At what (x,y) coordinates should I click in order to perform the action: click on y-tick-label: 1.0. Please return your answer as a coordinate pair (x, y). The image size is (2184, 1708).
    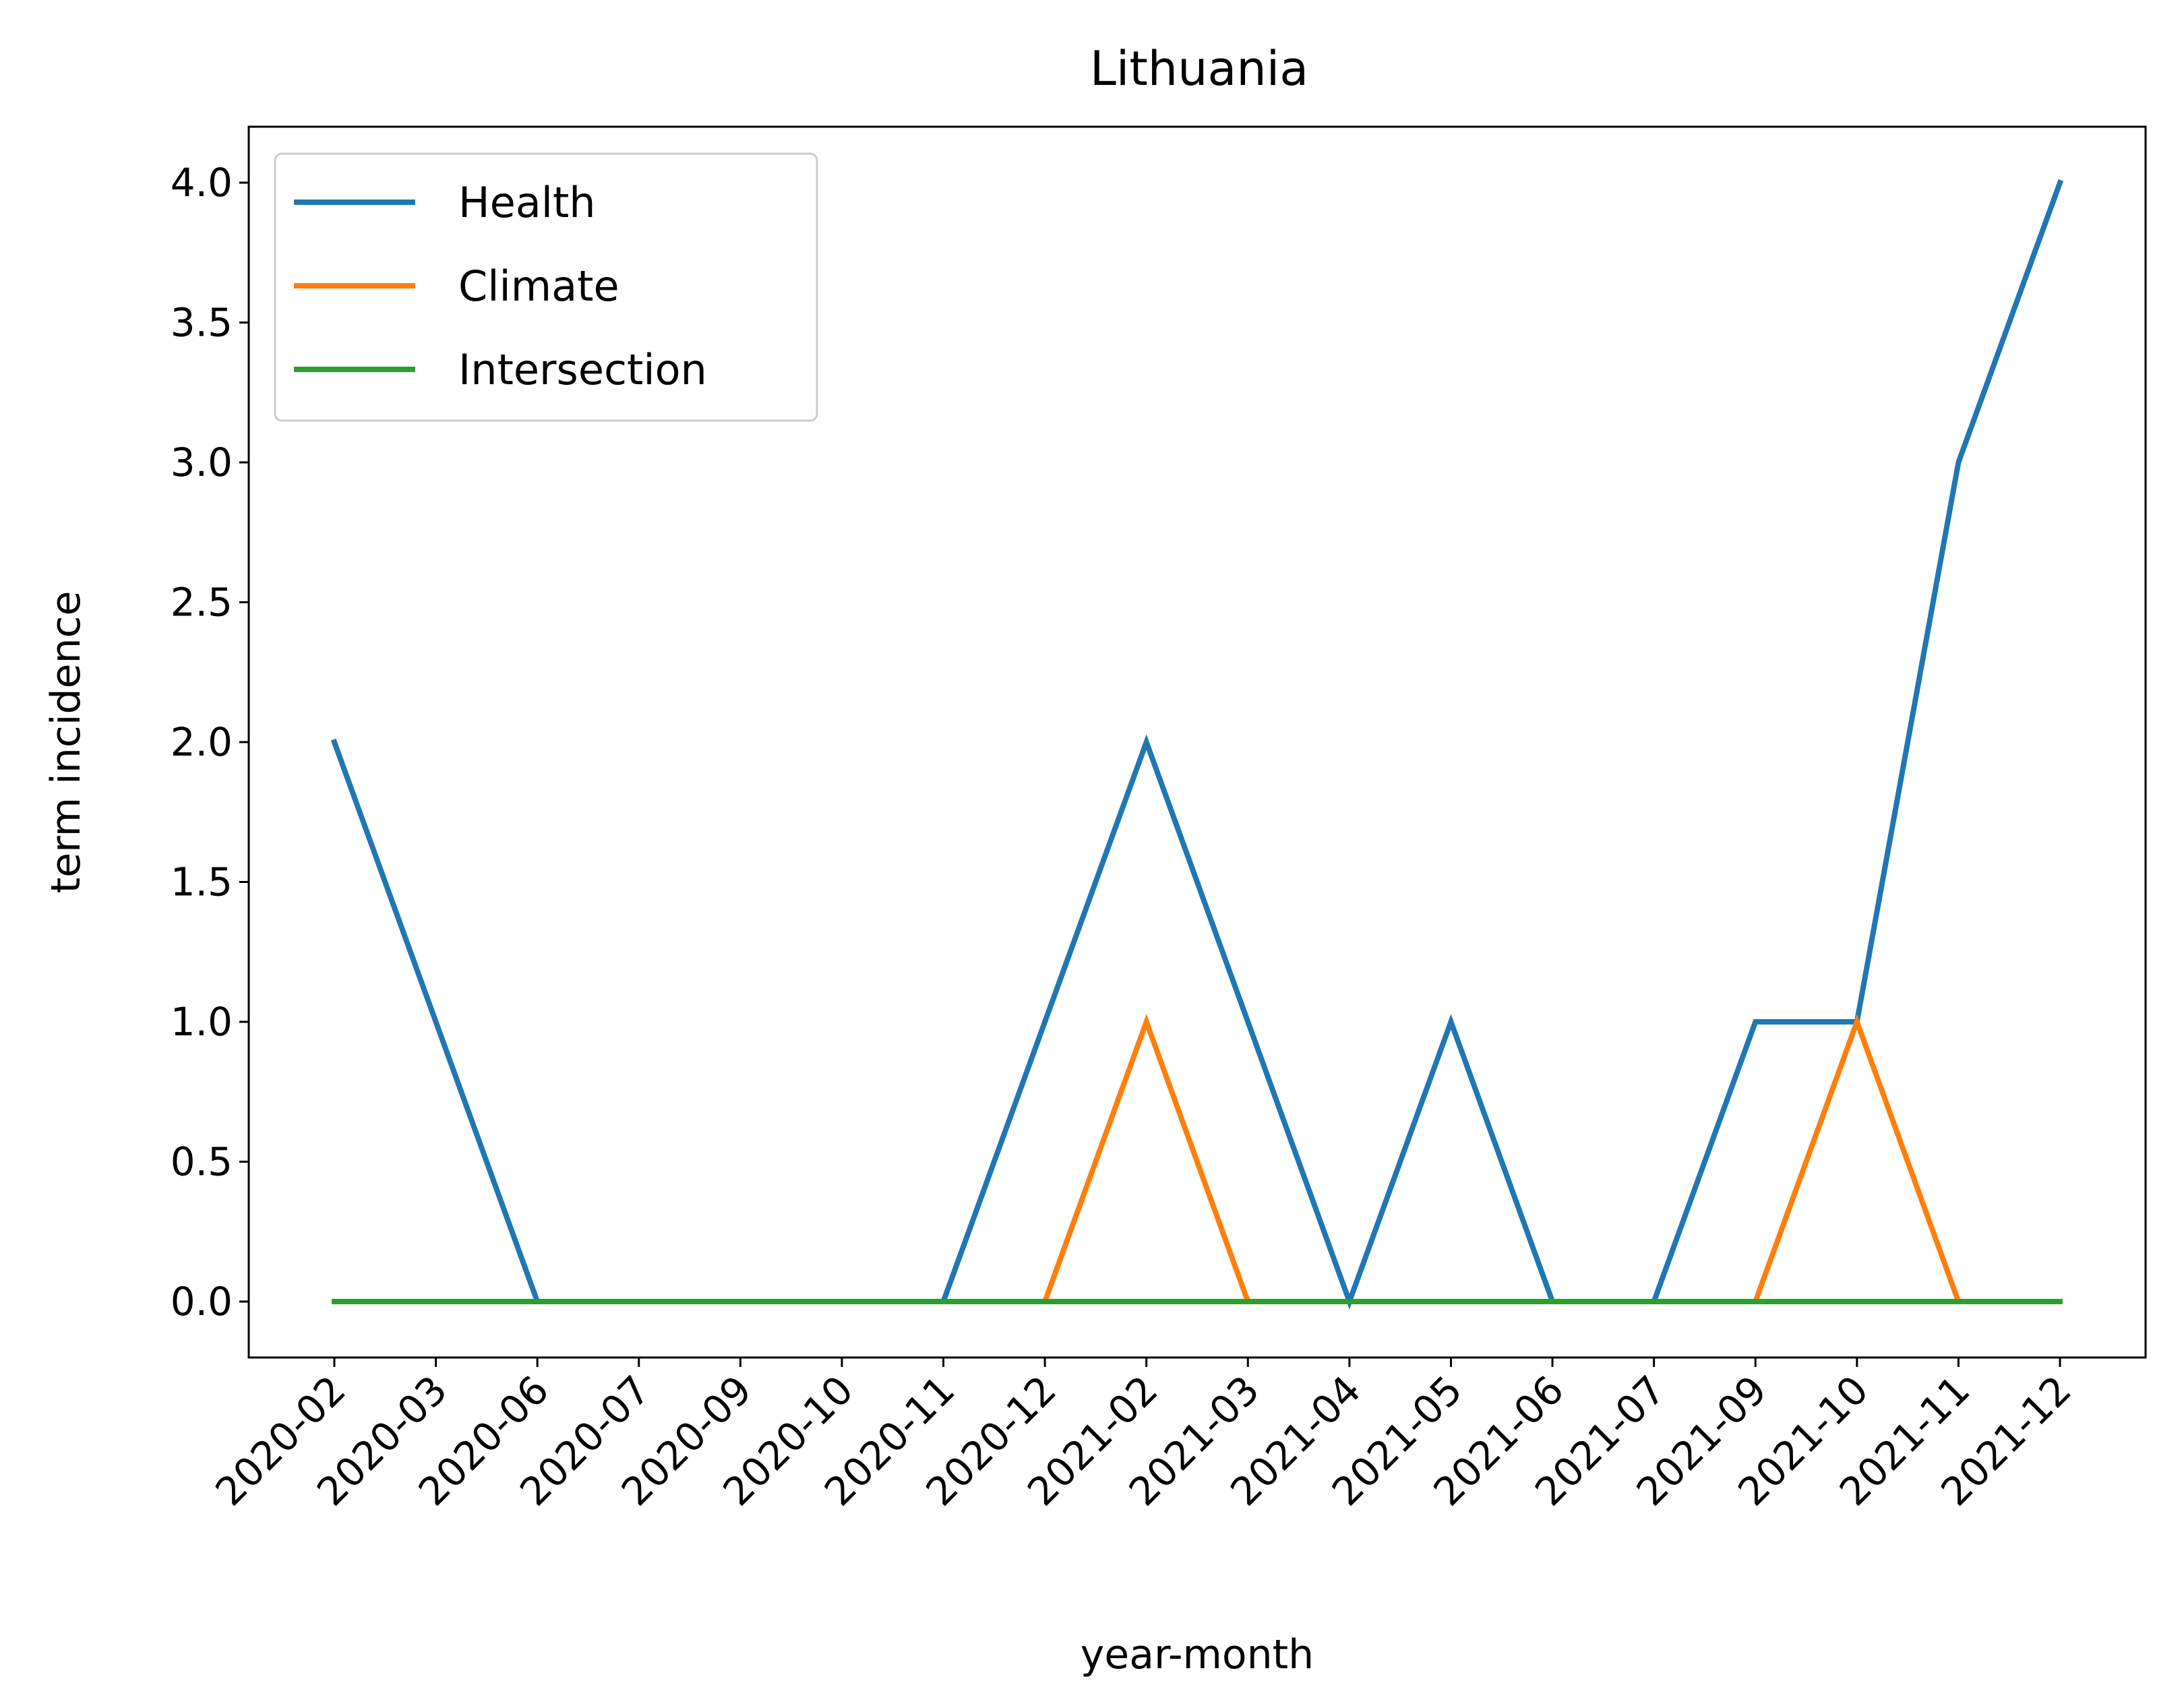
    Looking at the image, I should click on (202, 1022).